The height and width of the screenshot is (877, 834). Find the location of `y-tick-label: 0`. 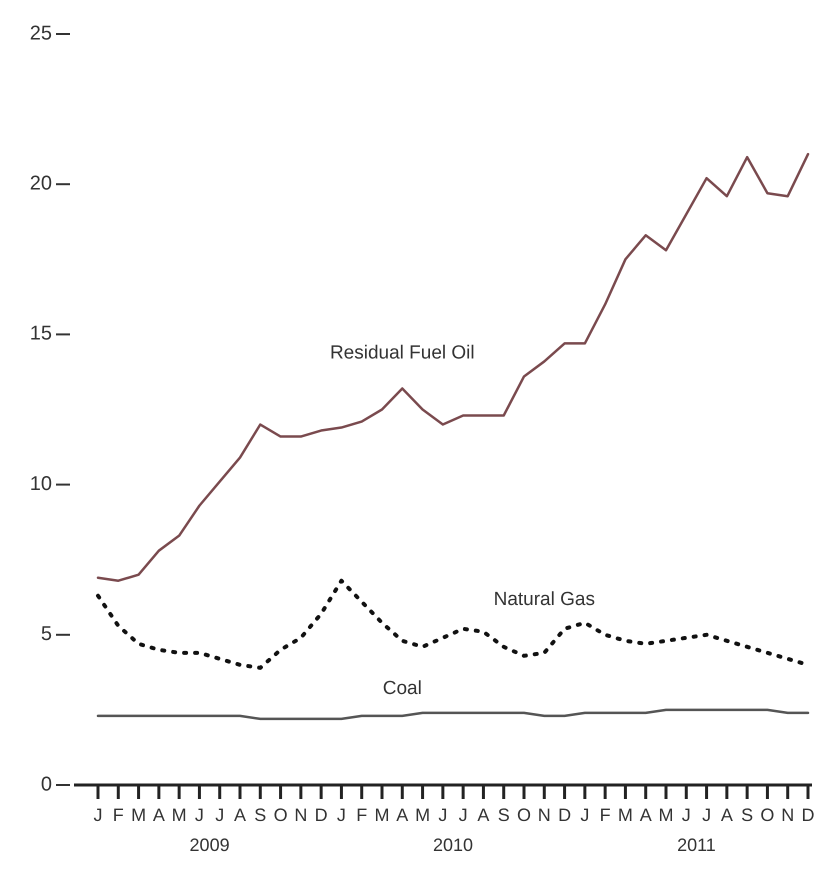

y-tick-label: 0 is located at coordinates (46, 784).